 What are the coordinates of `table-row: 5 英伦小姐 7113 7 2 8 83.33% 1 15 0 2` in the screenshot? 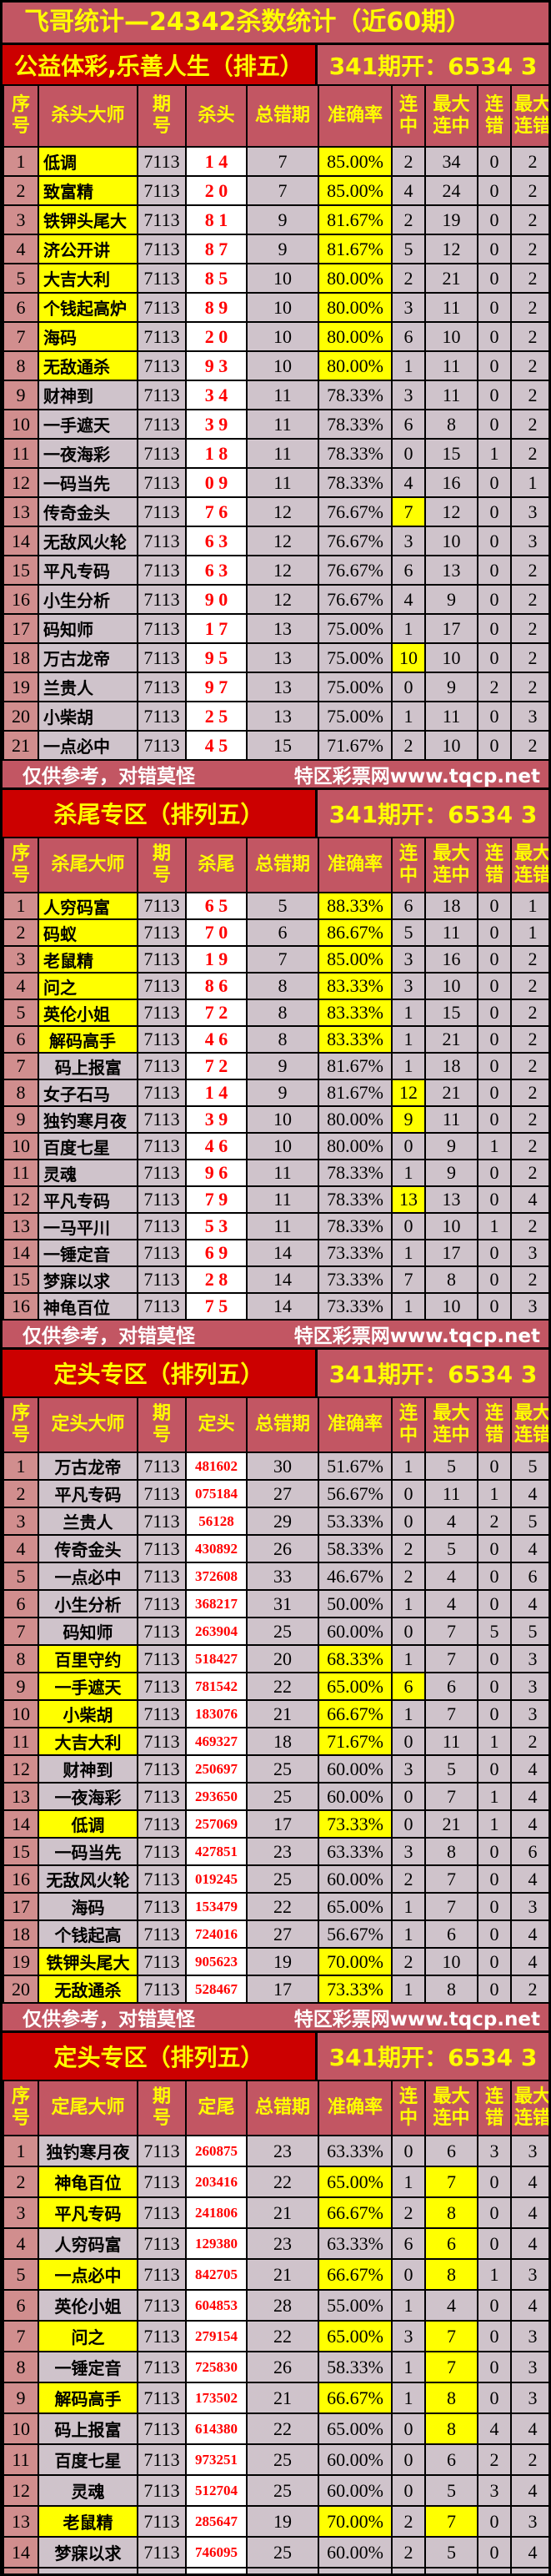 It's located at (275, 1013).